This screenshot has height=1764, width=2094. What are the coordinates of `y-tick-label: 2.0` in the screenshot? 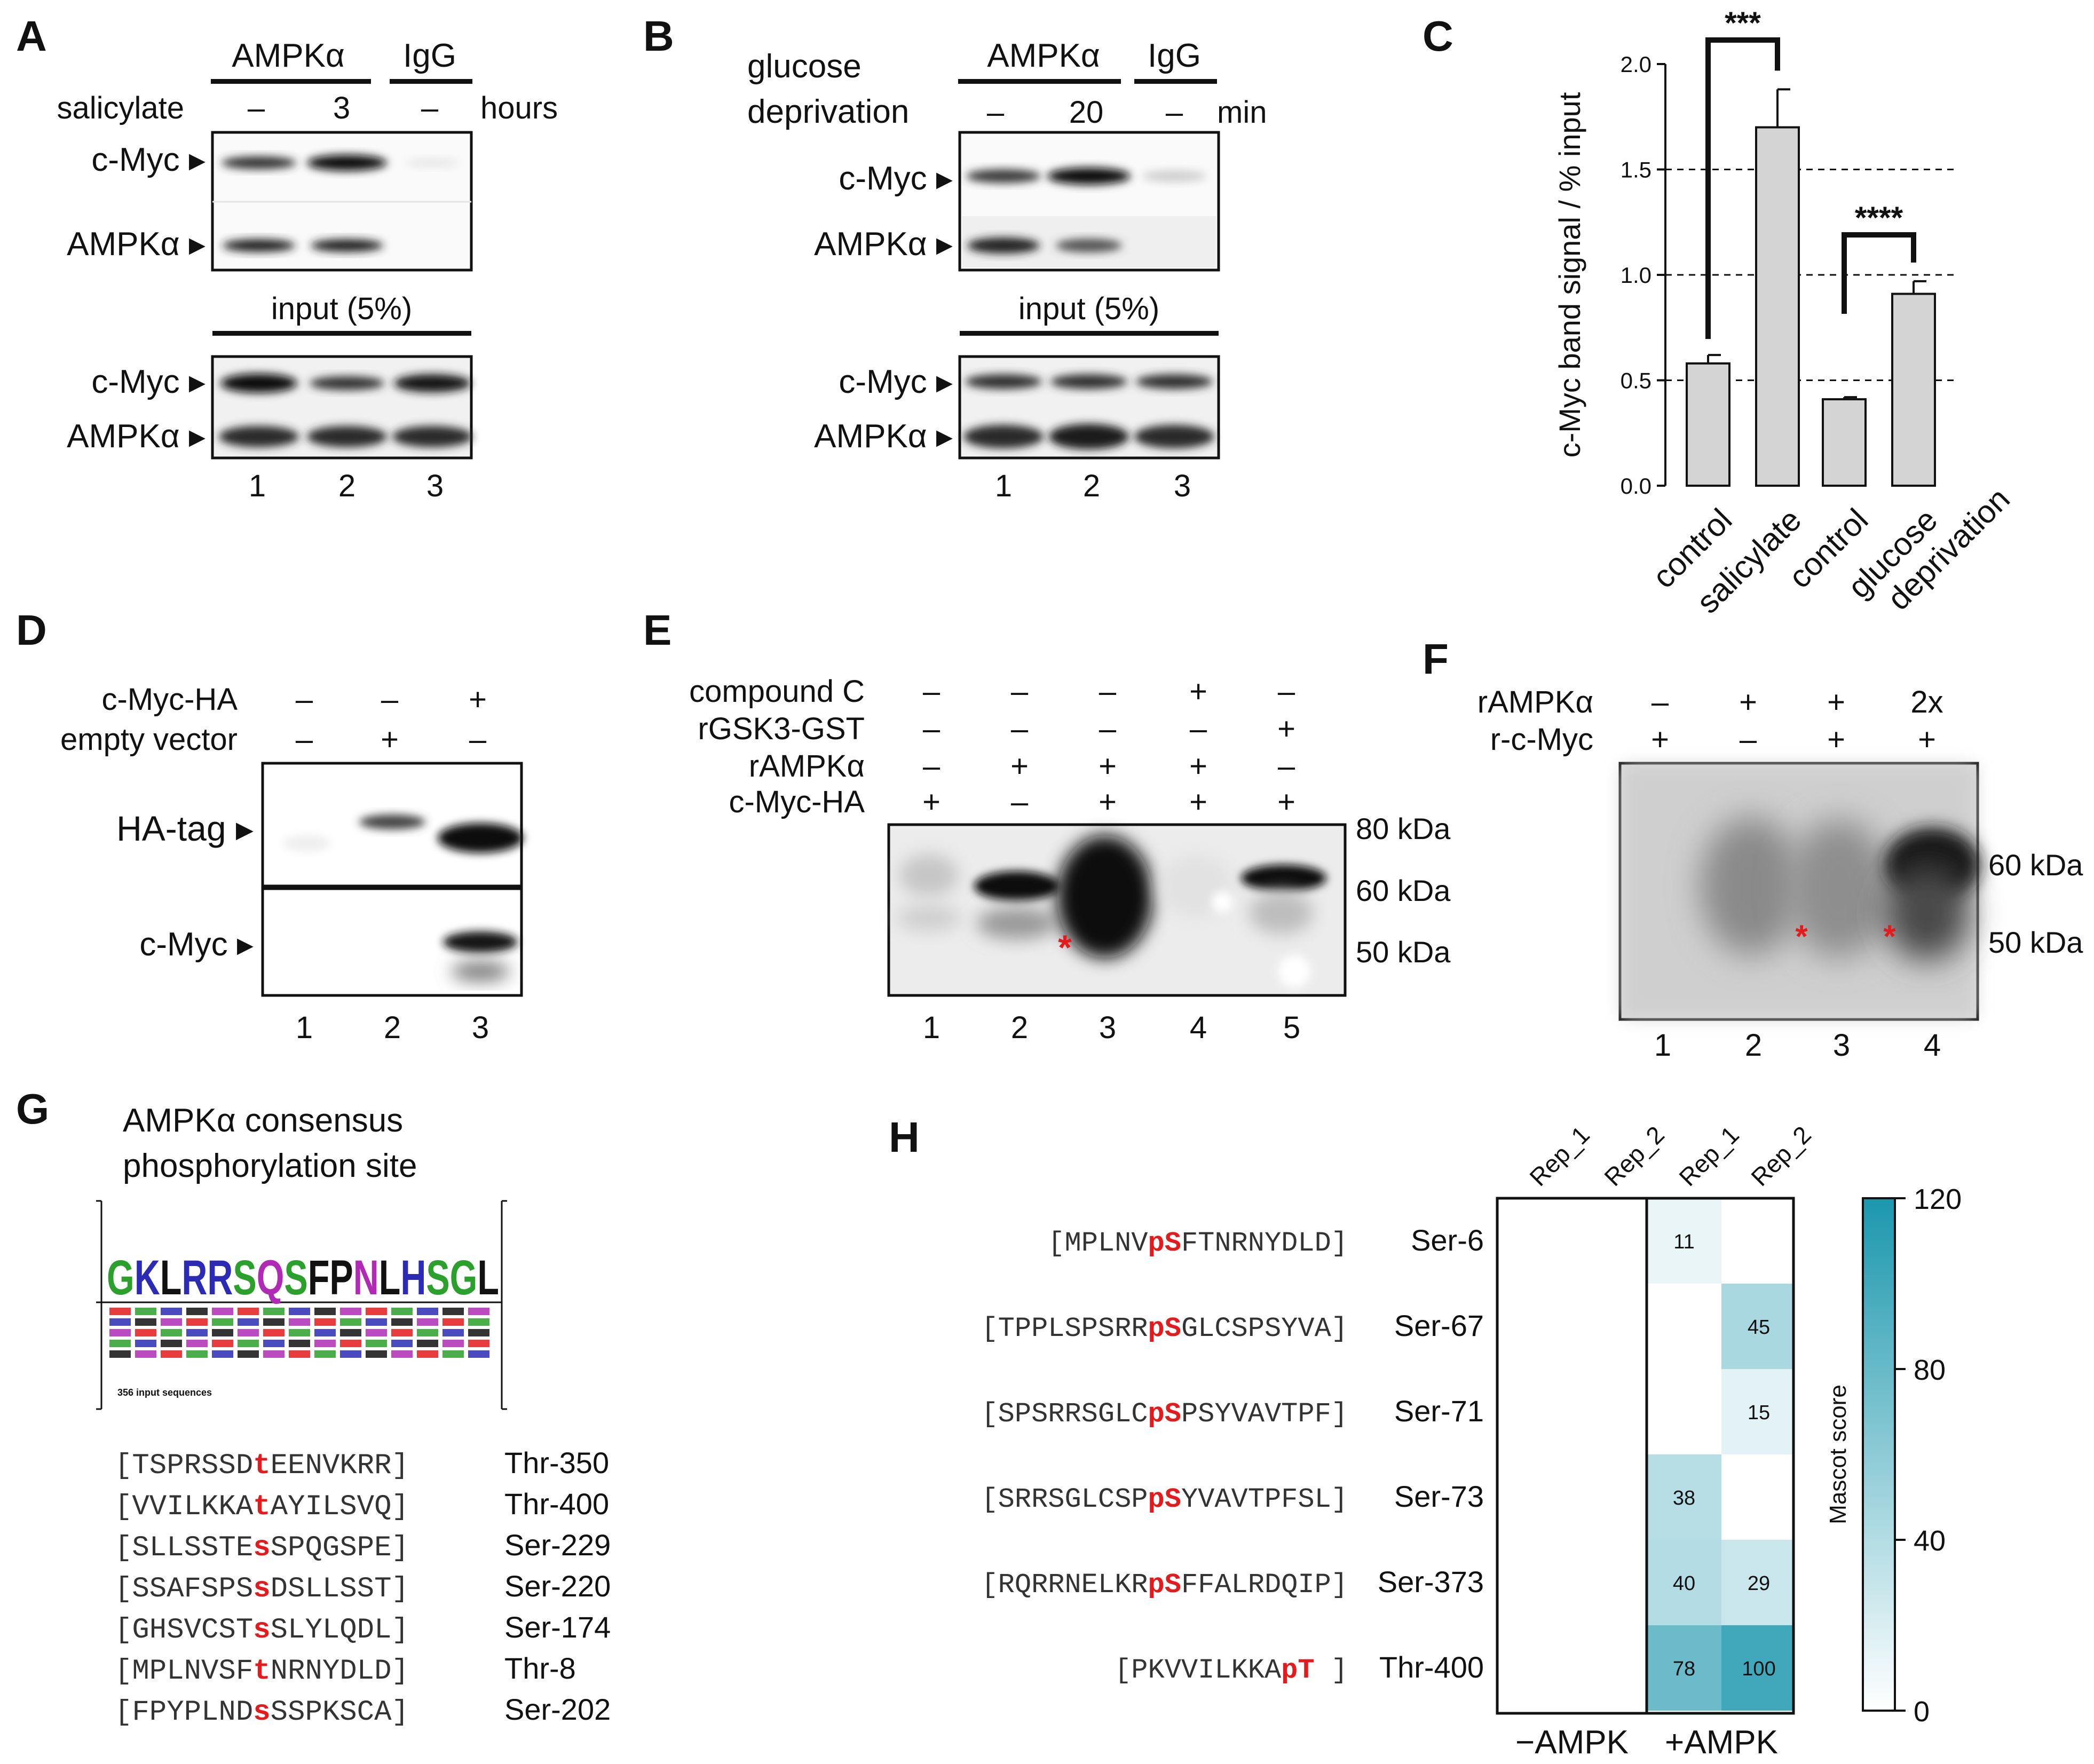 It's located at (1636, 64).